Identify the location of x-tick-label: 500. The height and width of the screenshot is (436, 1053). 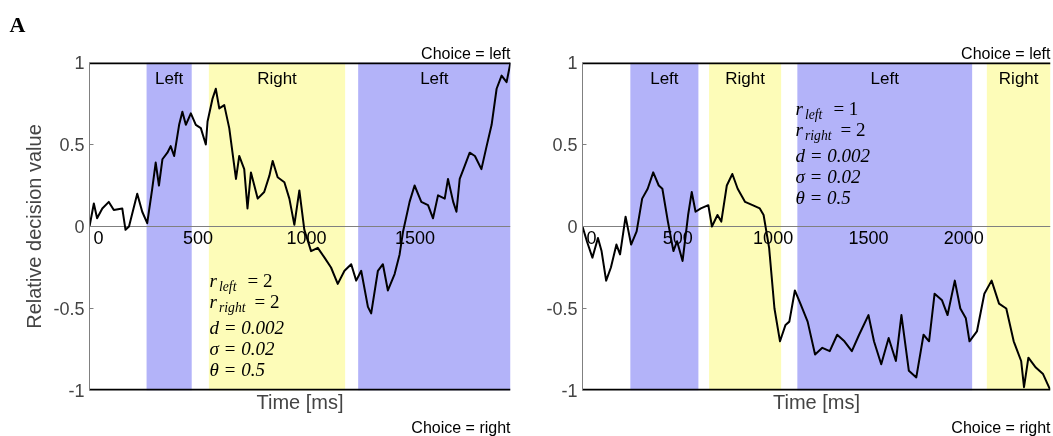
(198, 237).